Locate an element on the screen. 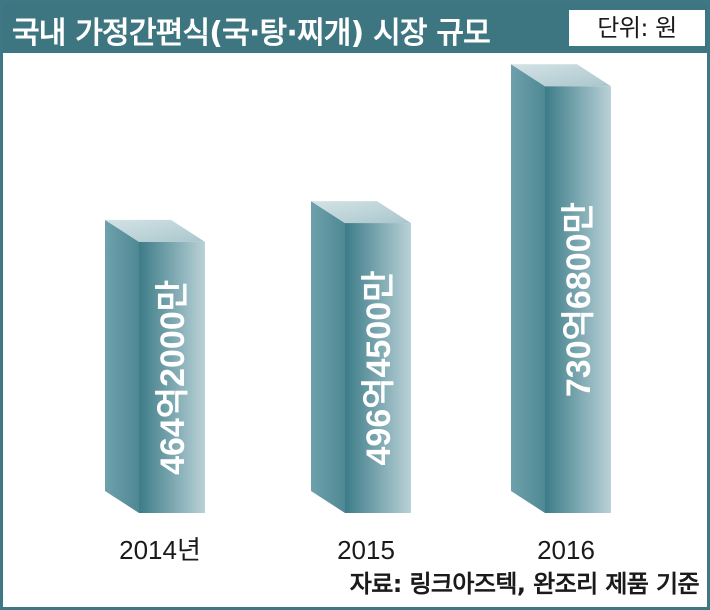 The image size is (710, 610). chart-title: 국내 가정간편식(국·탕·찌개) 시장 규모 is located at coordinates (251, 33).